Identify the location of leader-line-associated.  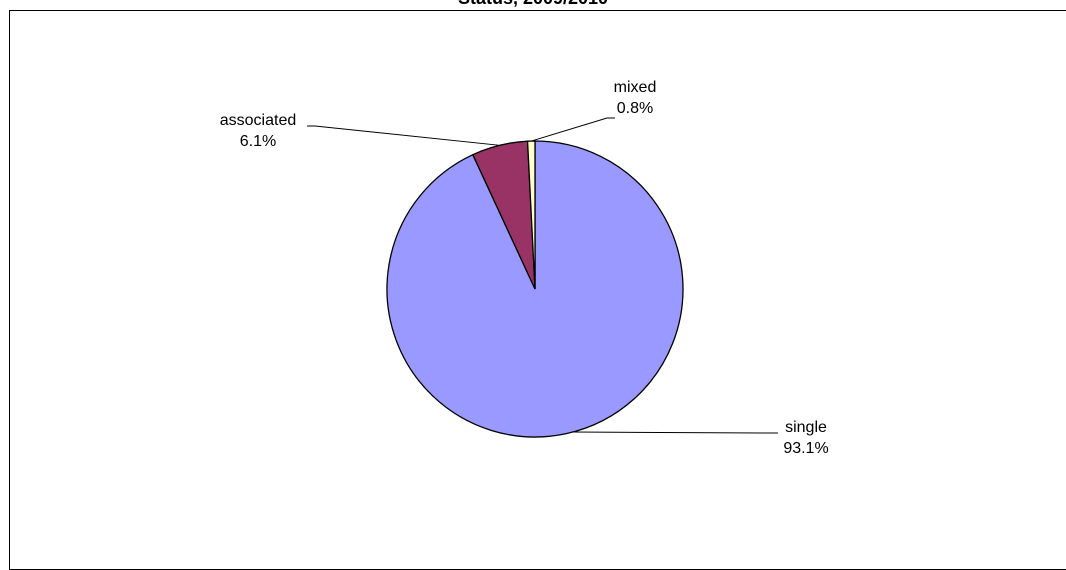
(403, 135).